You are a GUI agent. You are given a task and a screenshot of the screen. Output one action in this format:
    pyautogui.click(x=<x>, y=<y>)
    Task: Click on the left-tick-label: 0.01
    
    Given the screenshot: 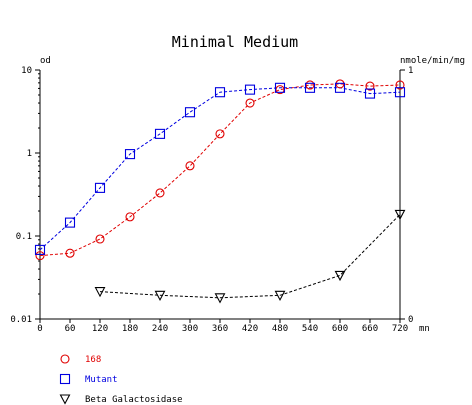 What is the action you would take?
    pyautogui.click(x=21, y=320)
    